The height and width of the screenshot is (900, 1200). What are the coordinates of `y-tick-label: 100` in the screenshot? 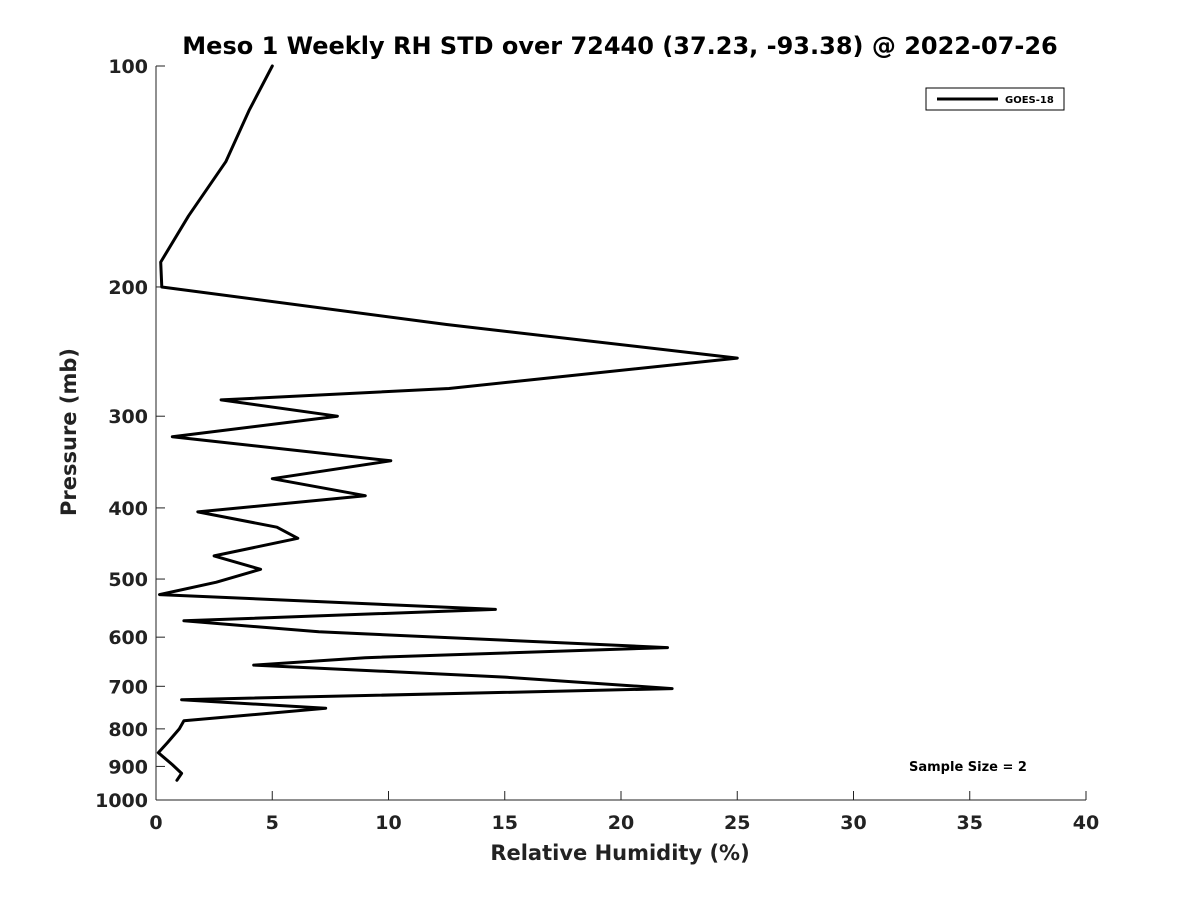 It's located at (128, 67).